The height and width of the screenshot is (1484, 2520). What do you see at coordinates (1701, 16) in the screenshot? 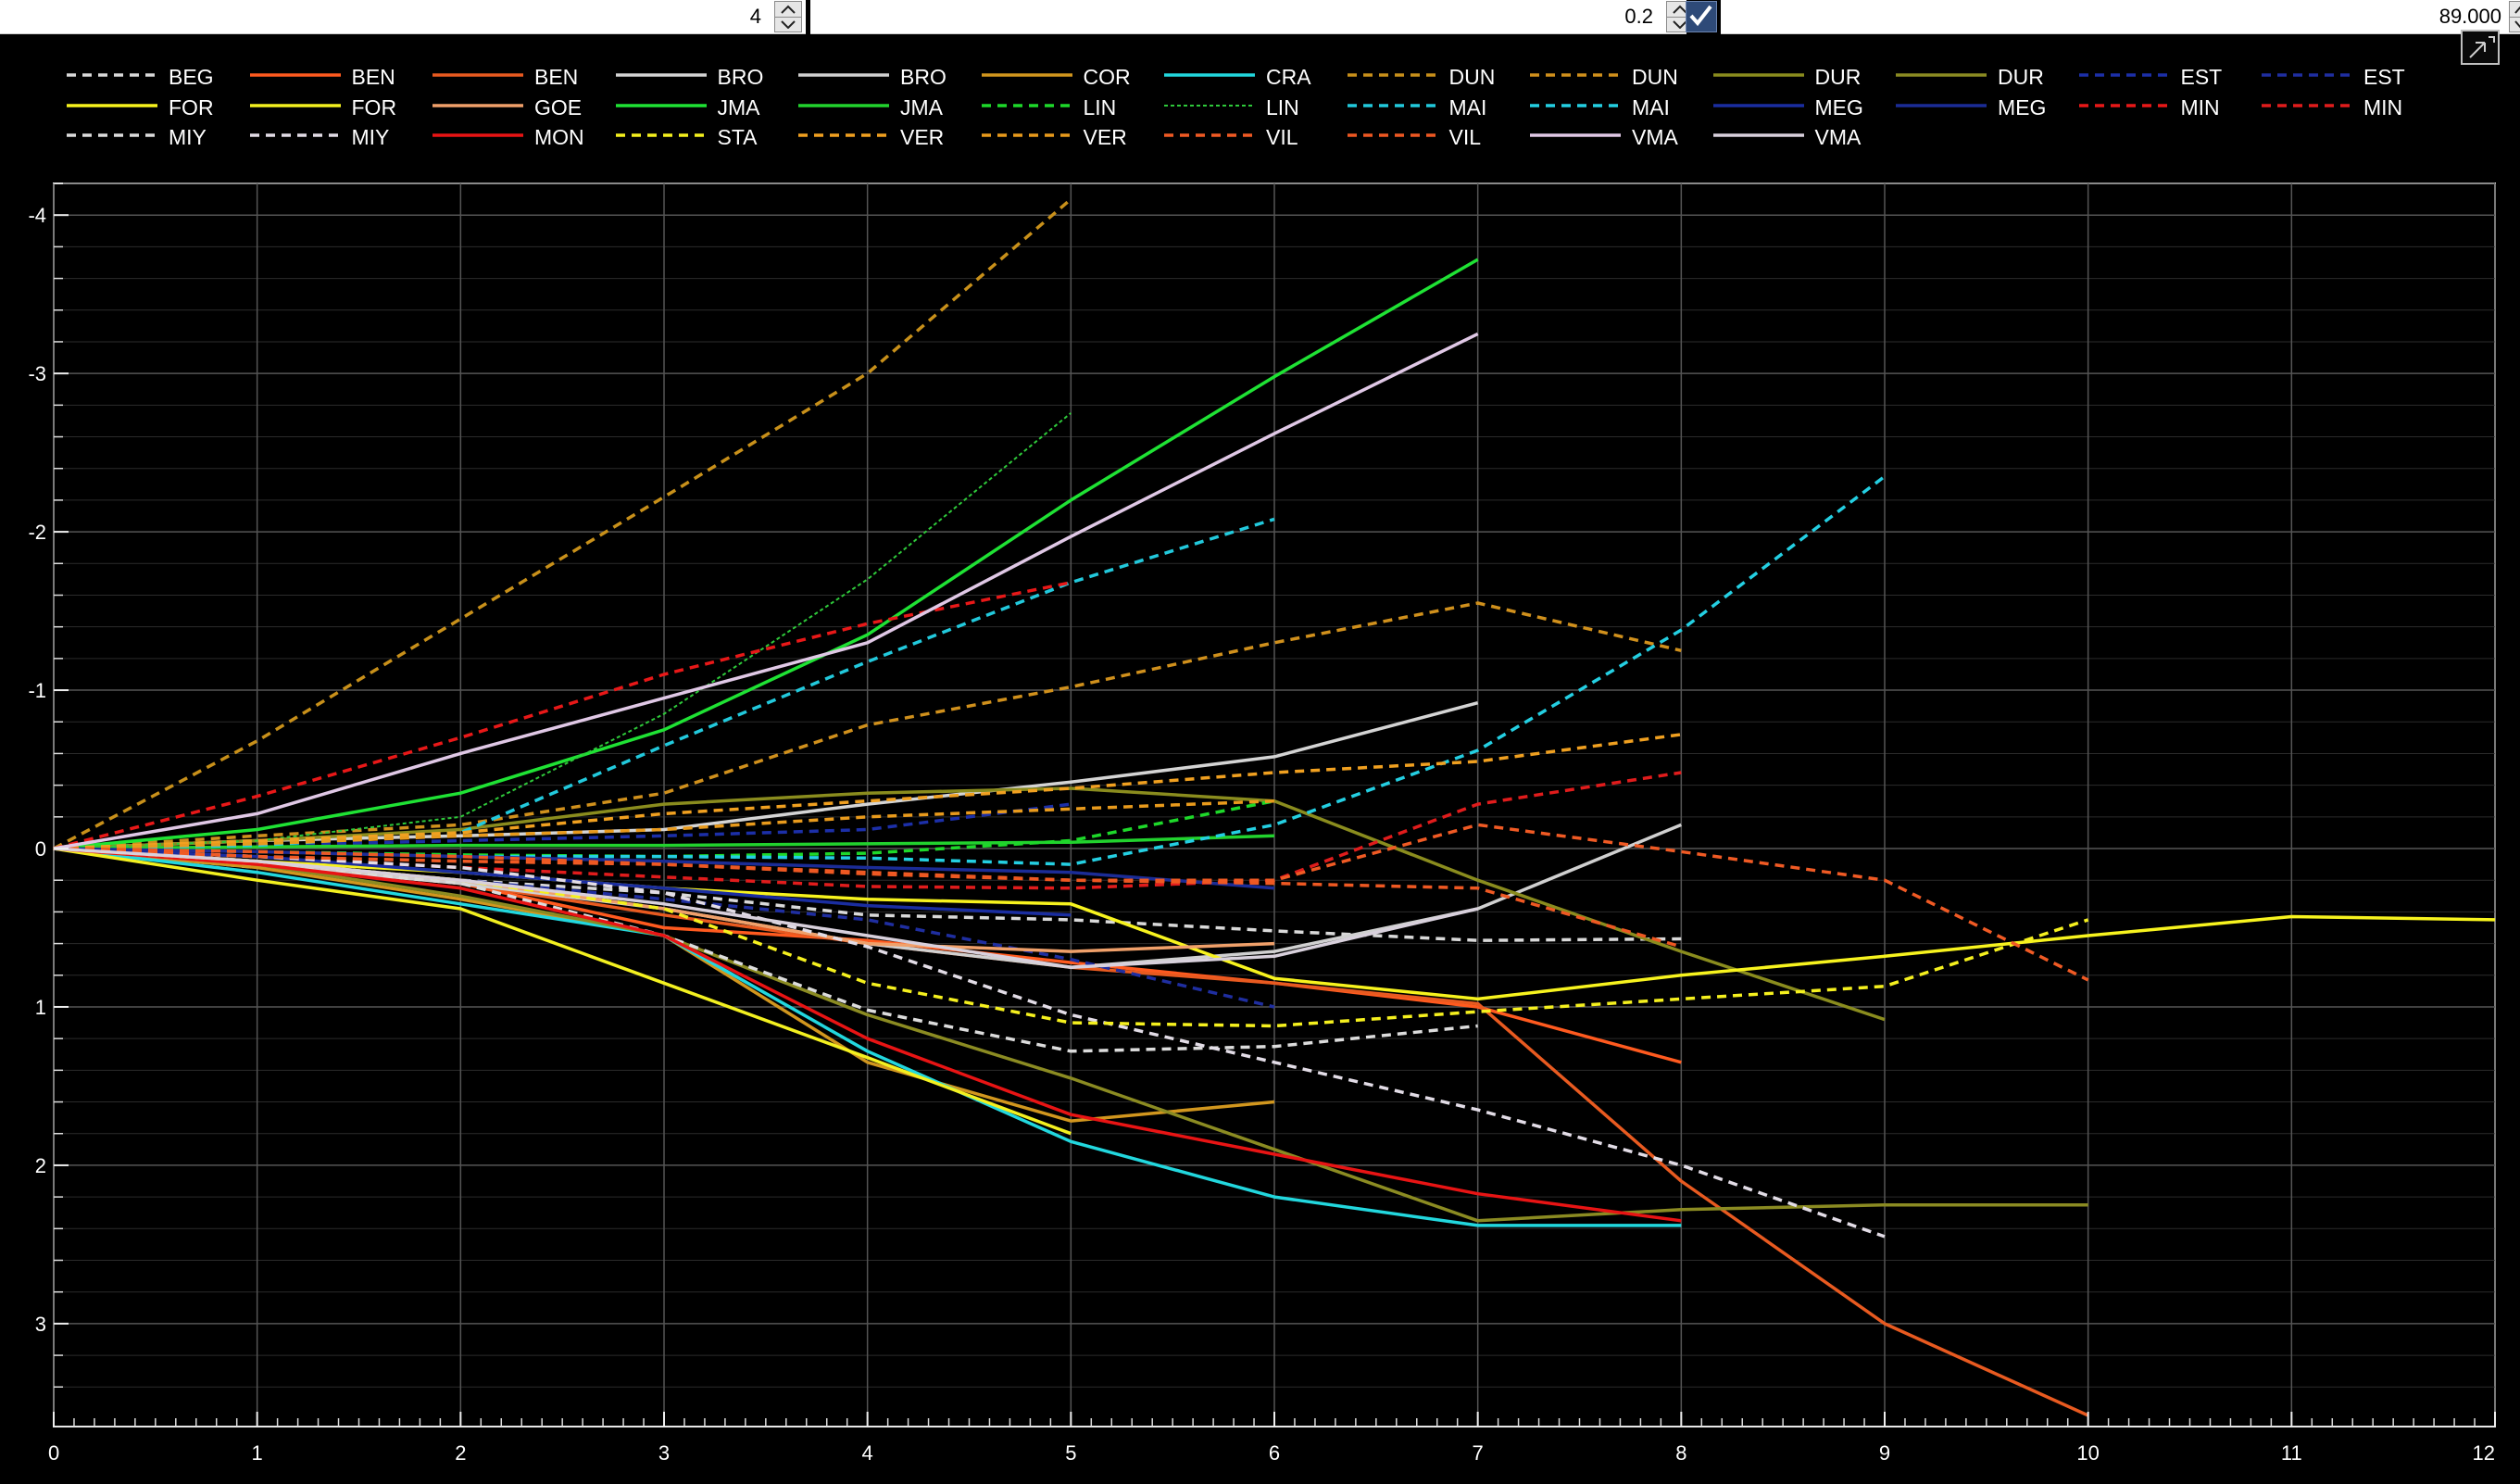
I see `enable-checkbox` at bounding box center [1701, 16].